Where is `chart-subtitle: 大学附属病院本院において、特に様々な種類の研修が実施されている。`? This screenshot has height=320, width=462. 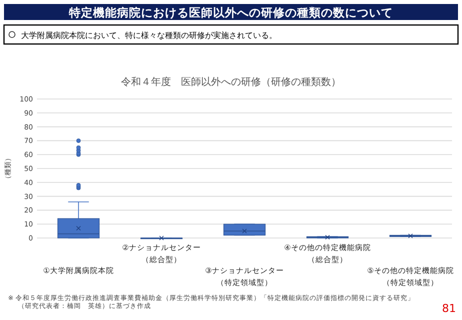 chart-subtitle: 大学附属病院本院において、特に様々な種類の研修が実施されている。 is located at coordinates (149, 35).